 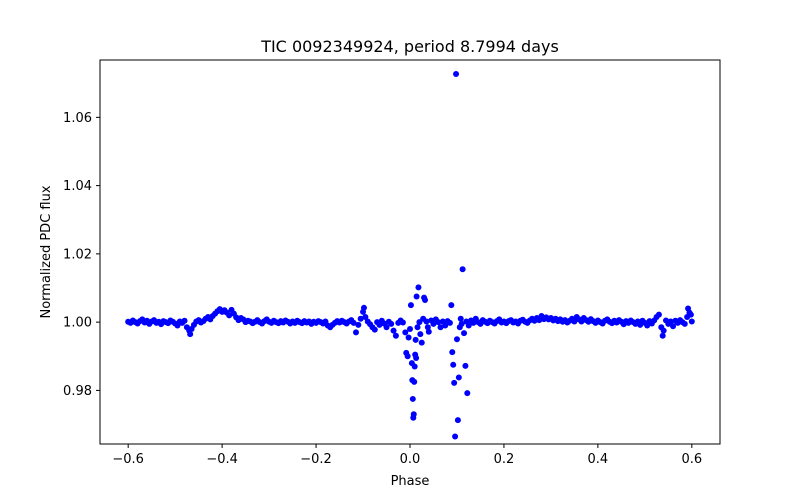 What do you see at coordinates (77, 323) in the screenshot?
I see `y-tick-label: 1.00` at bounding box center [77, 323].